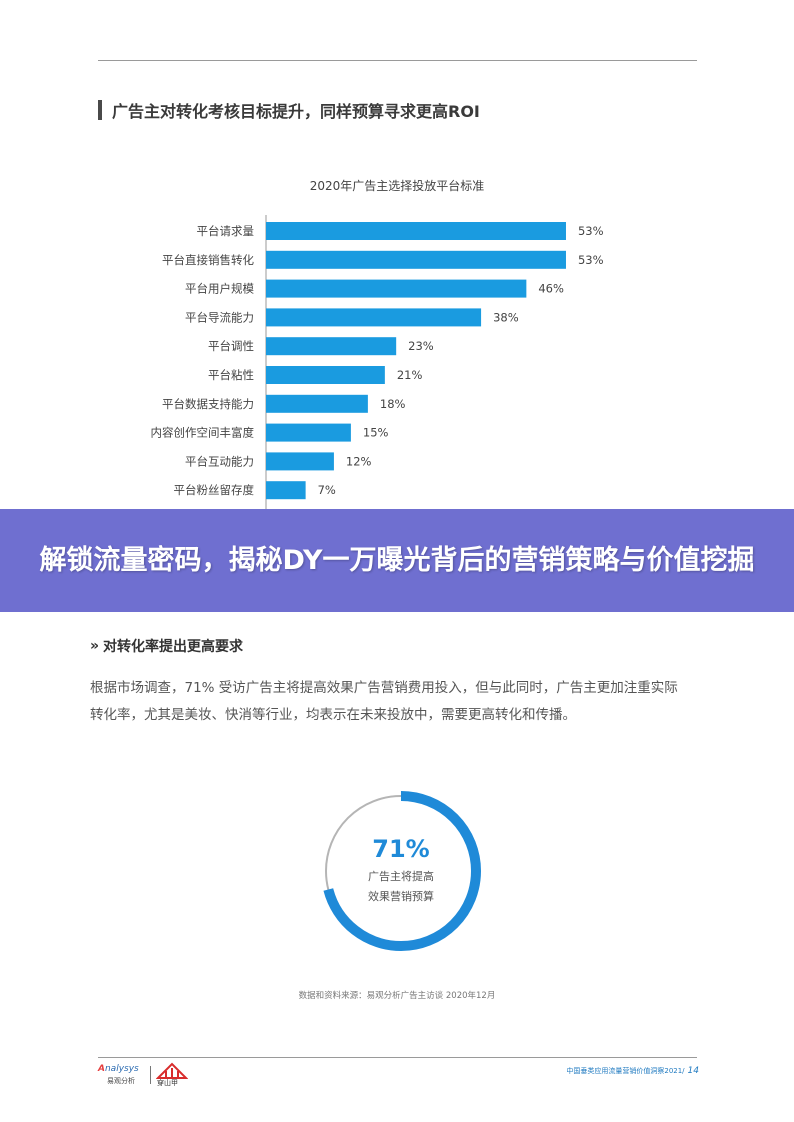  What do you see at coordinates (208, 404) in the screenshot?
I see `category-label: 平台数据支持能力` at bounding box center [208, 404].